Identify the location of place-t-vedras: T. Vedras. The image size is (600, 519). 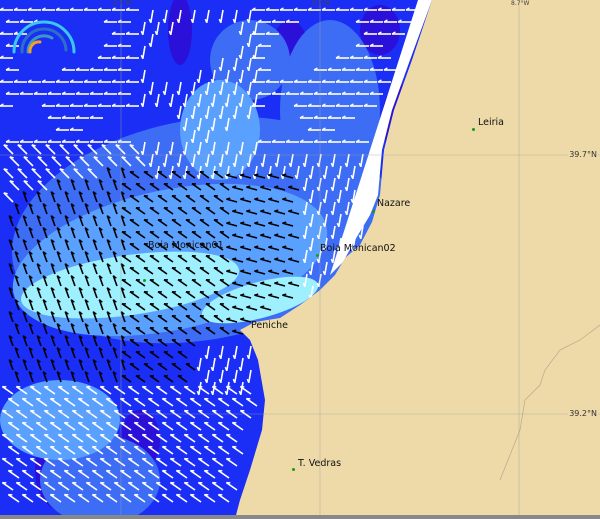
(320, 463).